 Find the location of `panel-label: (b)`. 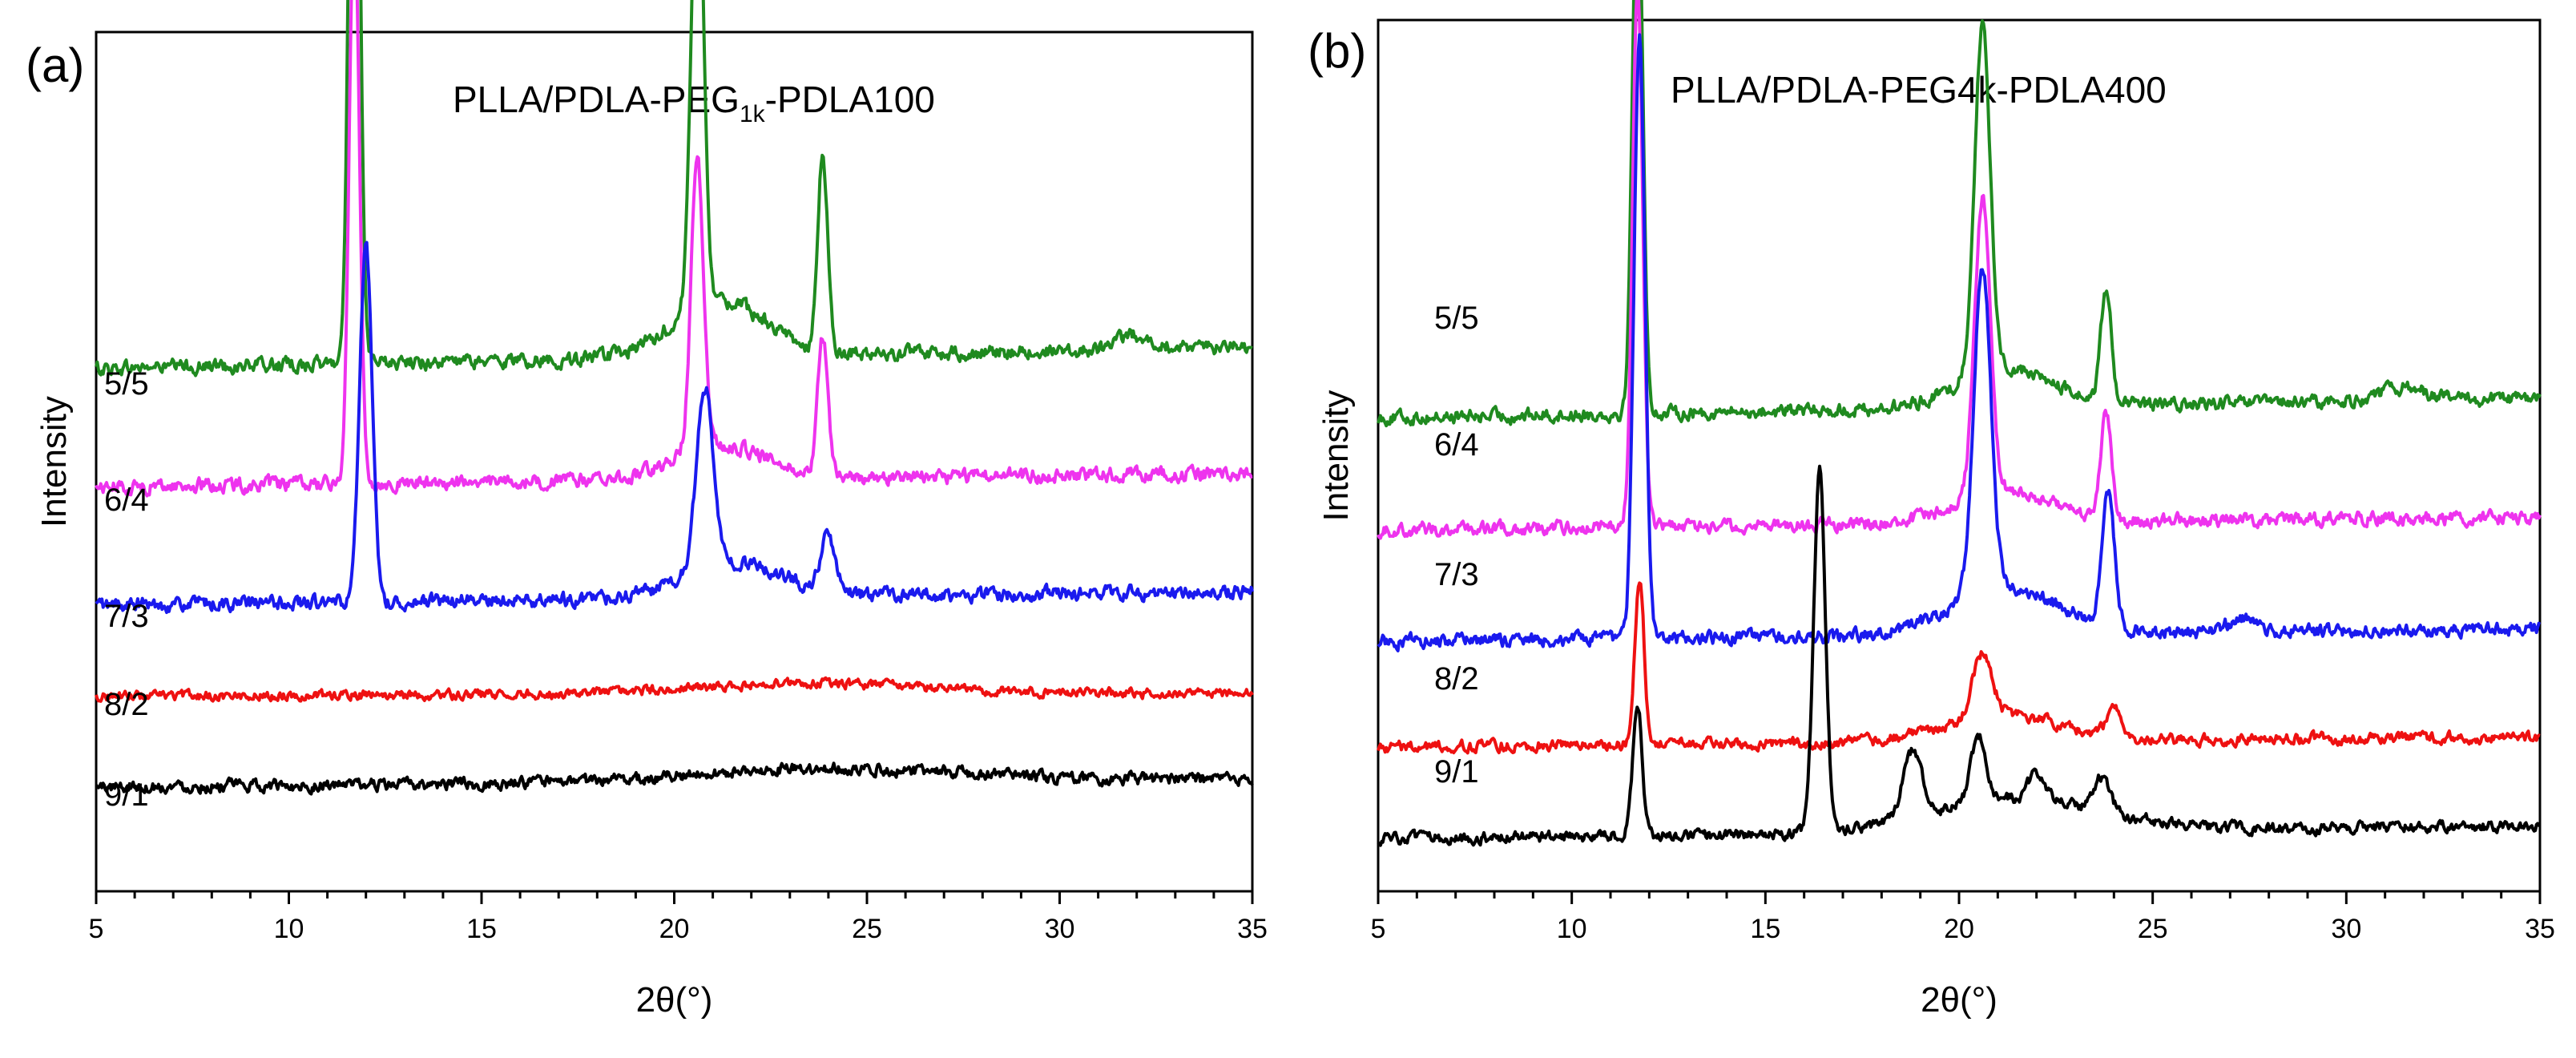

panel-label: (b) is located at coordinates (1337, 51).